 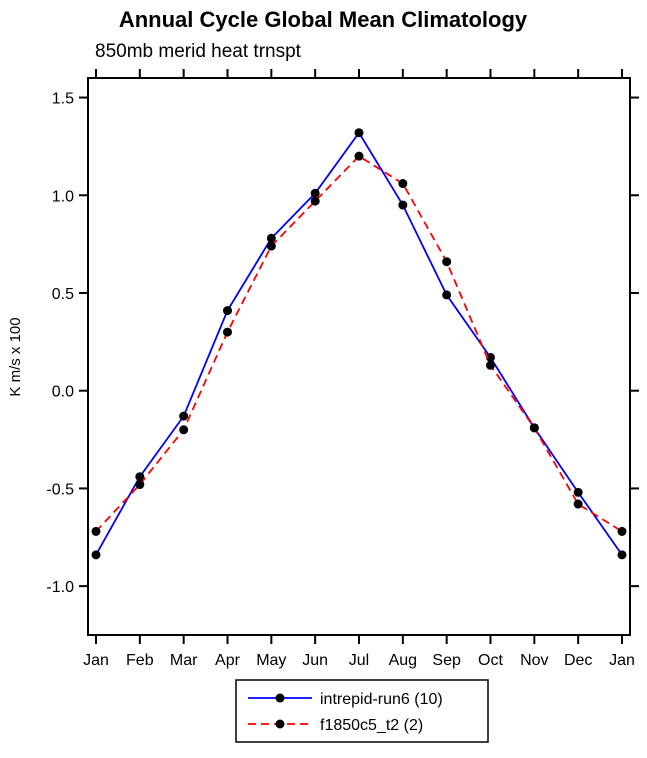 What do you see at coordinates (446, 660) in the screenshot?
I see `x-tick-label: Sep` at bounding box center [446, 660].